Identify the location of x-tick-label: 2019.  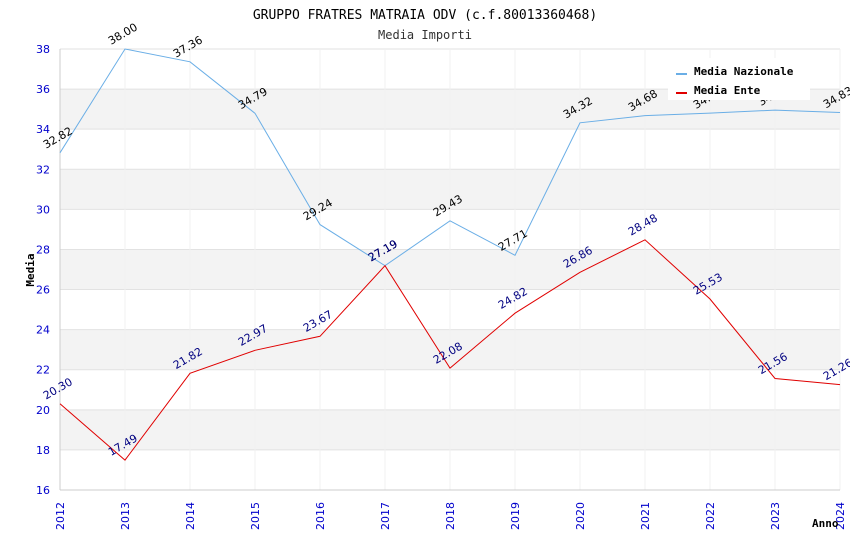
(515, 516).